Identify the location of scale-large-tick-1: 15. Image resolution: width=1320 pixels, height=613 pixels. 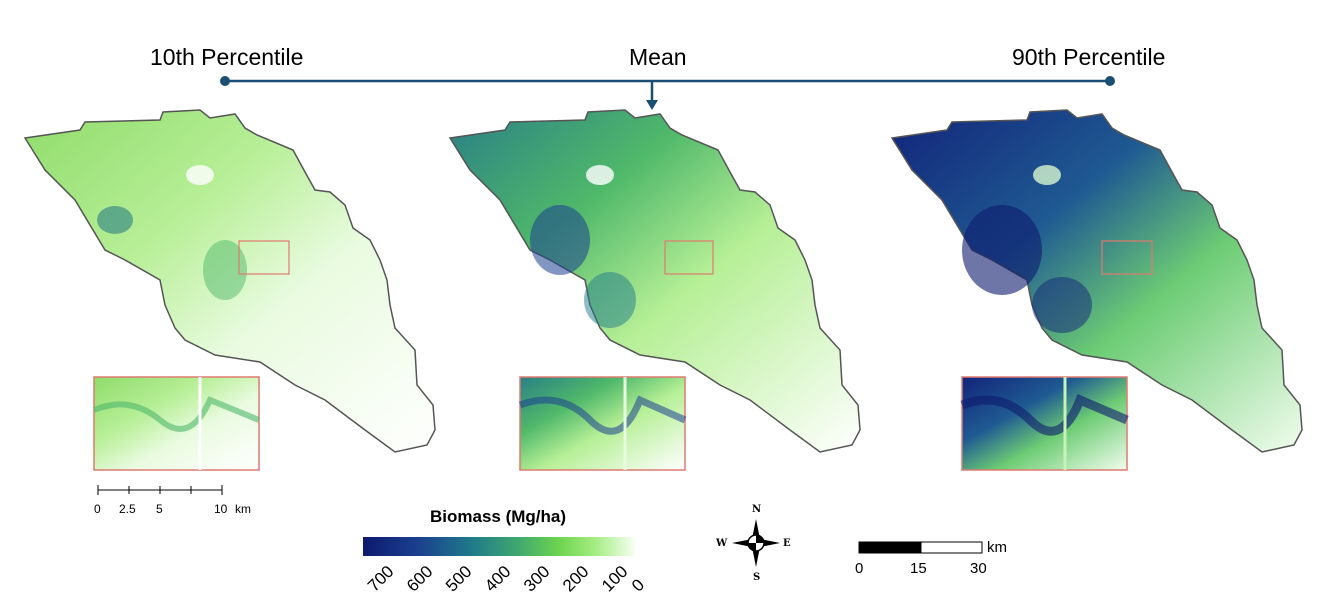
(918, 568).